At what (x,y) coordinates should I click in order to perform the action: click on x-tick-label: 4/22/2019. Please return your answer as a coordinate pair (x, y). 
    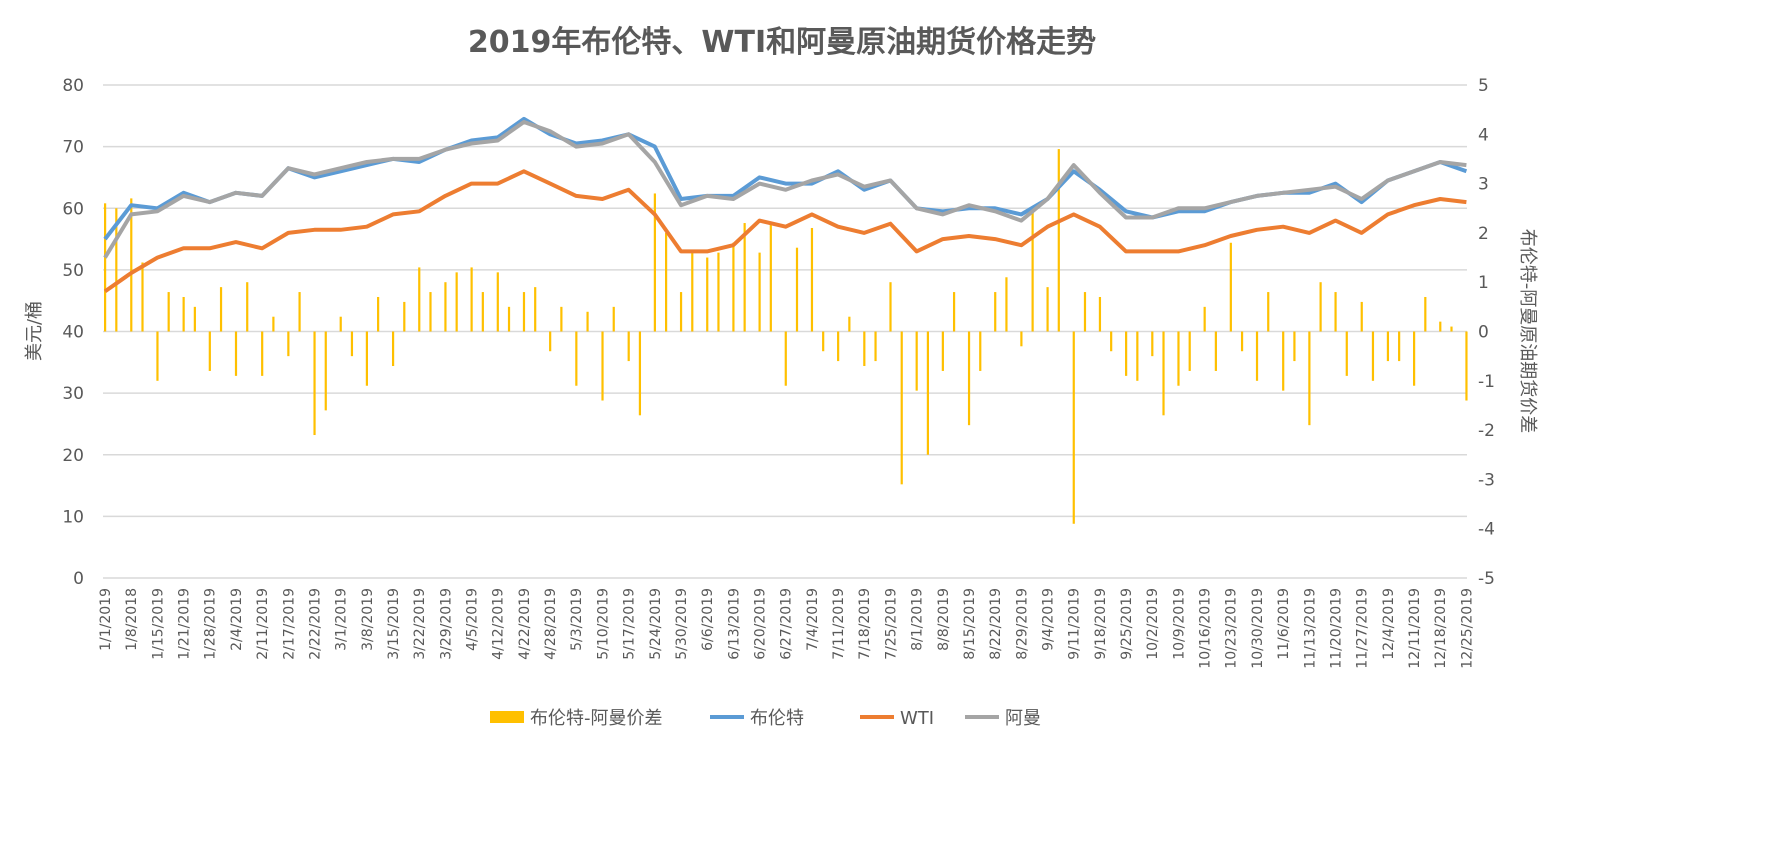
    Looking at the image, I should click on (525, 624).